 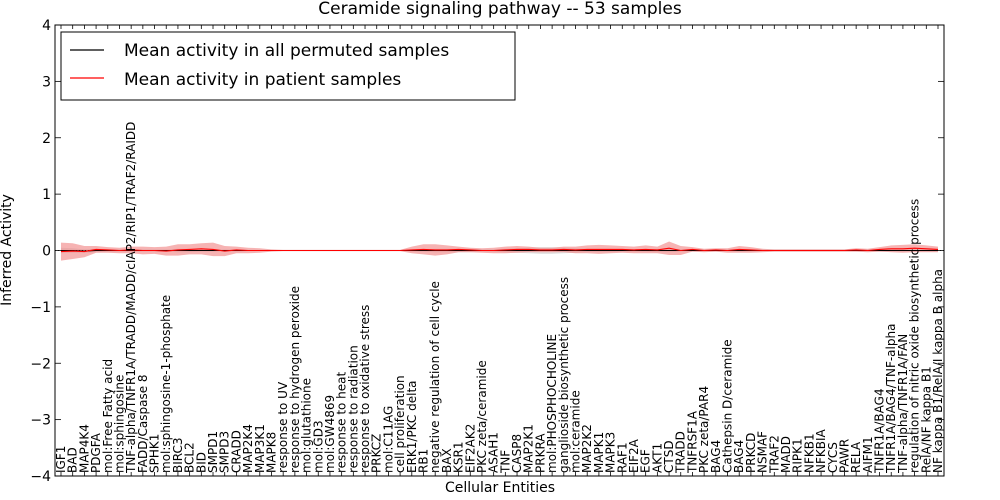 I want to click on x-tick-label: SPHK1, so click(x=155, y=453).